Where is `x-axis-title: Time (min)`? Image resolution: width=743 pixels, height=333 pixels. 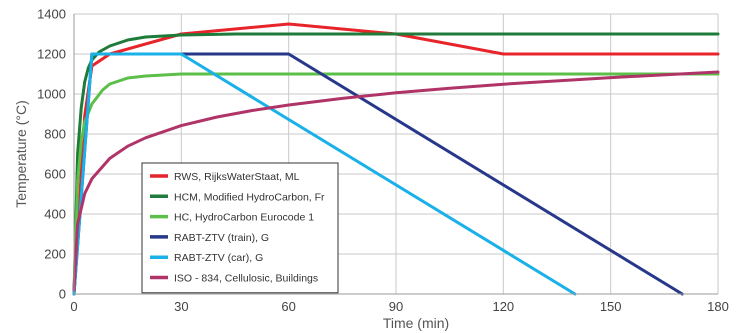 x-axis-title: Time (min) is located at coordinates (416, 323).